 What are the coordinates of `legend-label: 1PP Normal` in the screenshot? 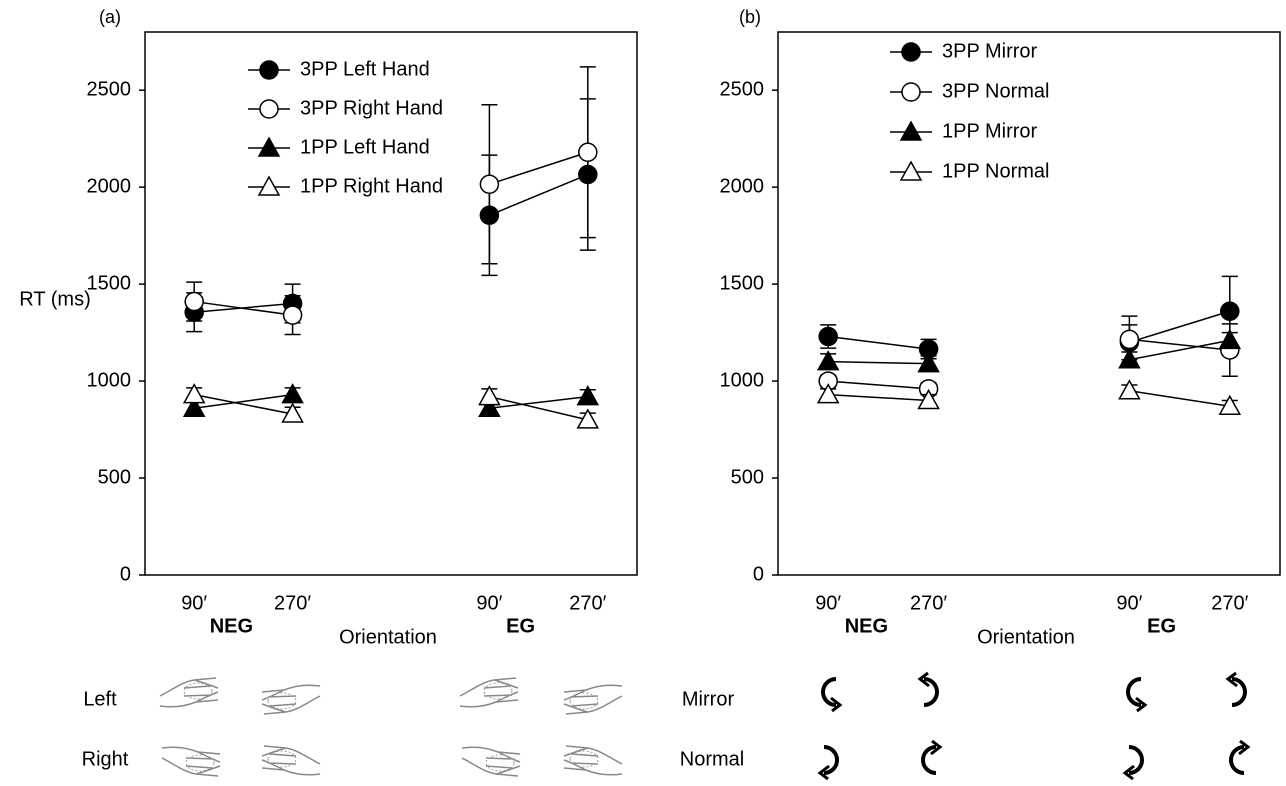 It's located at (995, 171).